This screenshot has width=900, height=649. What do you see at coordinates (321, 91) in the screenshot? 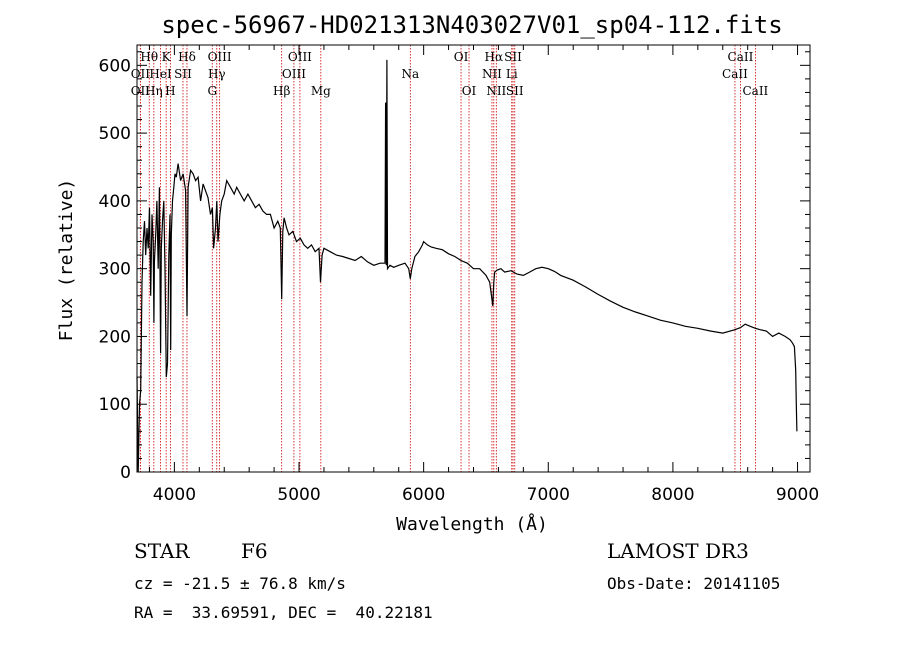
I see `line-label: Mg` at bounding box center [321, 91].